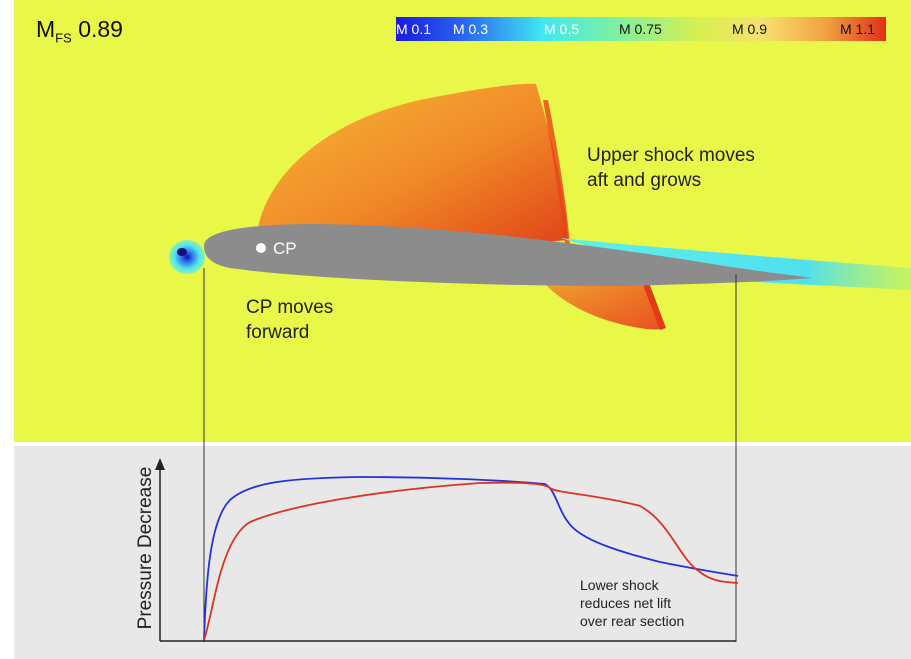  Describe the element at coordinates (735, 264) in the screenshot. I see `wake-region` at that location.